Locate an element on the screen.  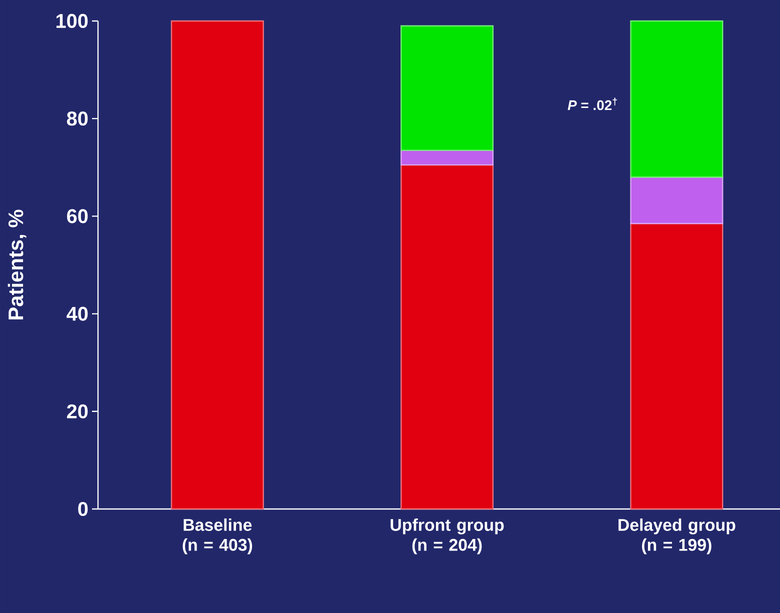
x-tick-label: Delayed group (n = 199) is located at coordinates (677, 536).